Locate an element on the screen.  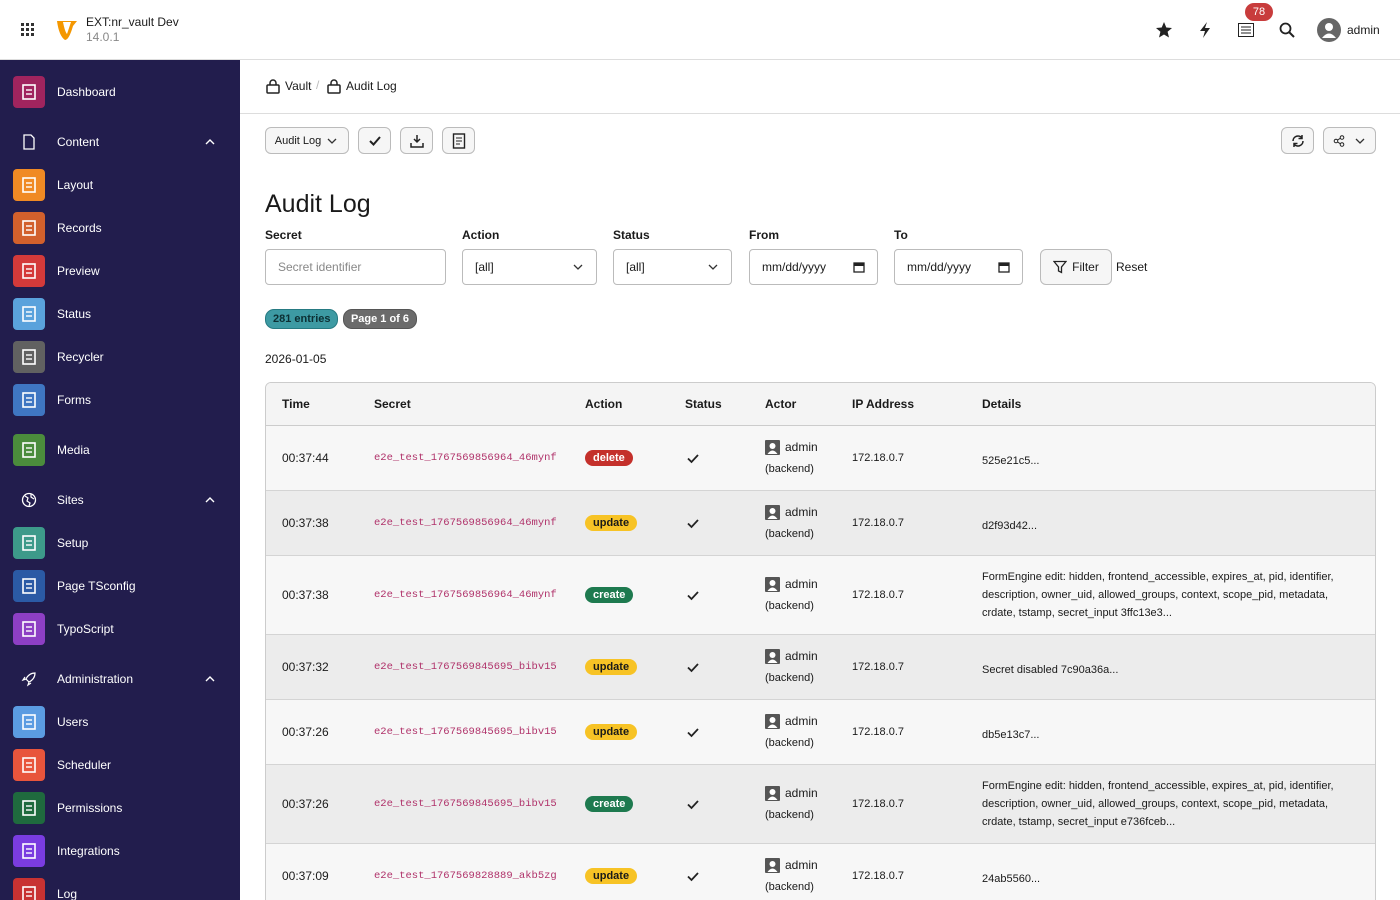
status-select: [all] is located at coordinates (672, 267).